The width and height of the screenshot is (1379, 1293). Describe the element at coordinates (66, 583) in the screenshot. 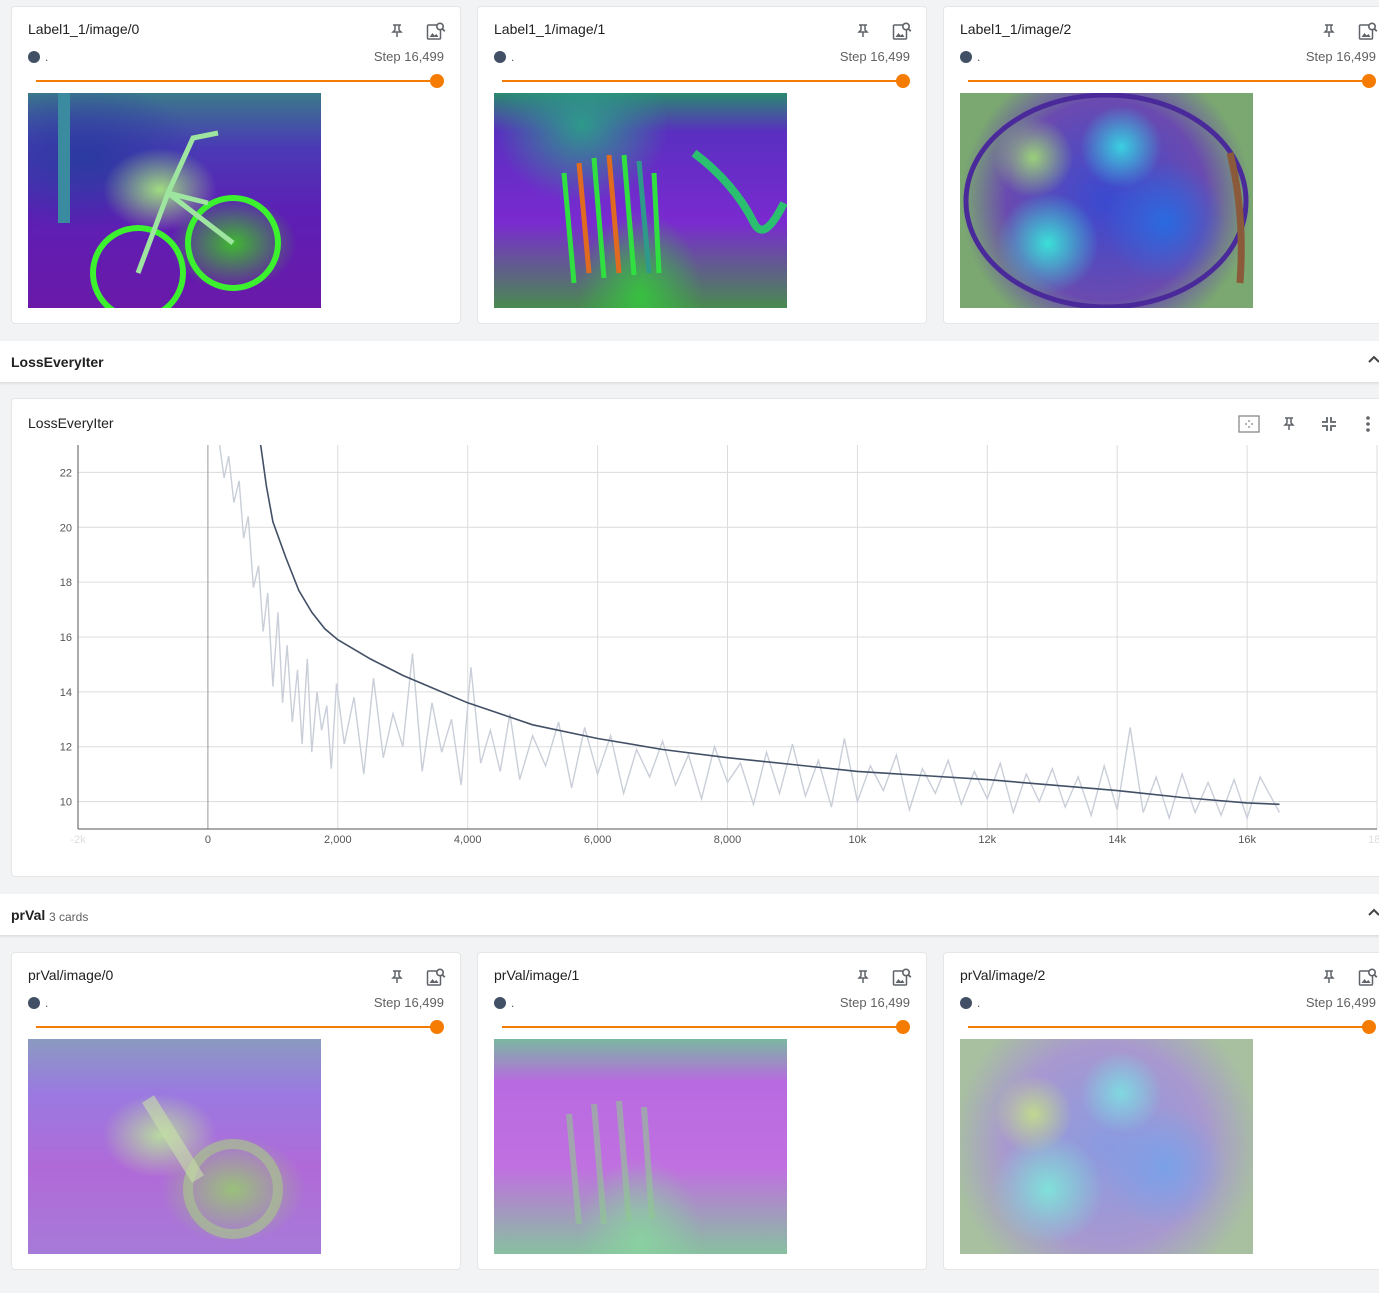

I see `y-tick-label: 18` at that location.